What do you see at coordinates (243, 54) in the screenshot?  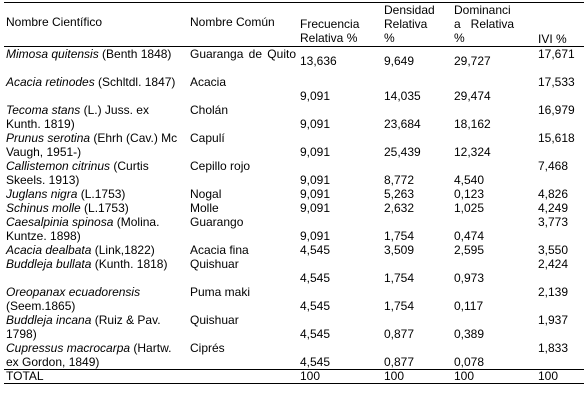 I see `common-name-cell: Guaranga de Quito` at bounding box center [243, 54].